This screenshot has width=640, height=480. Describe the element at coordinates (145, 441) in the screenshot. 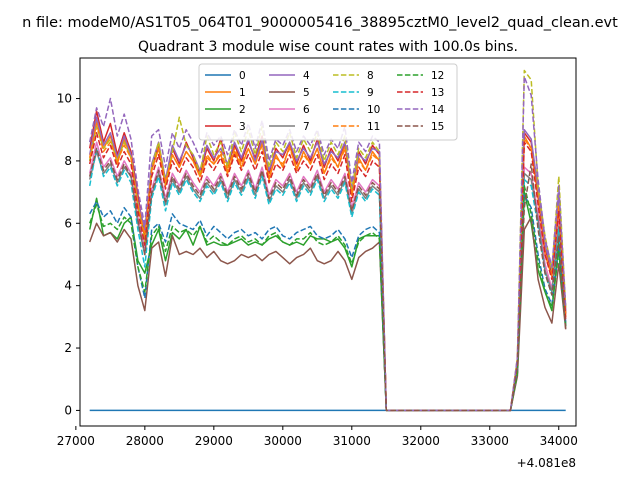

I see `x-tick-label: 28000` at that location.